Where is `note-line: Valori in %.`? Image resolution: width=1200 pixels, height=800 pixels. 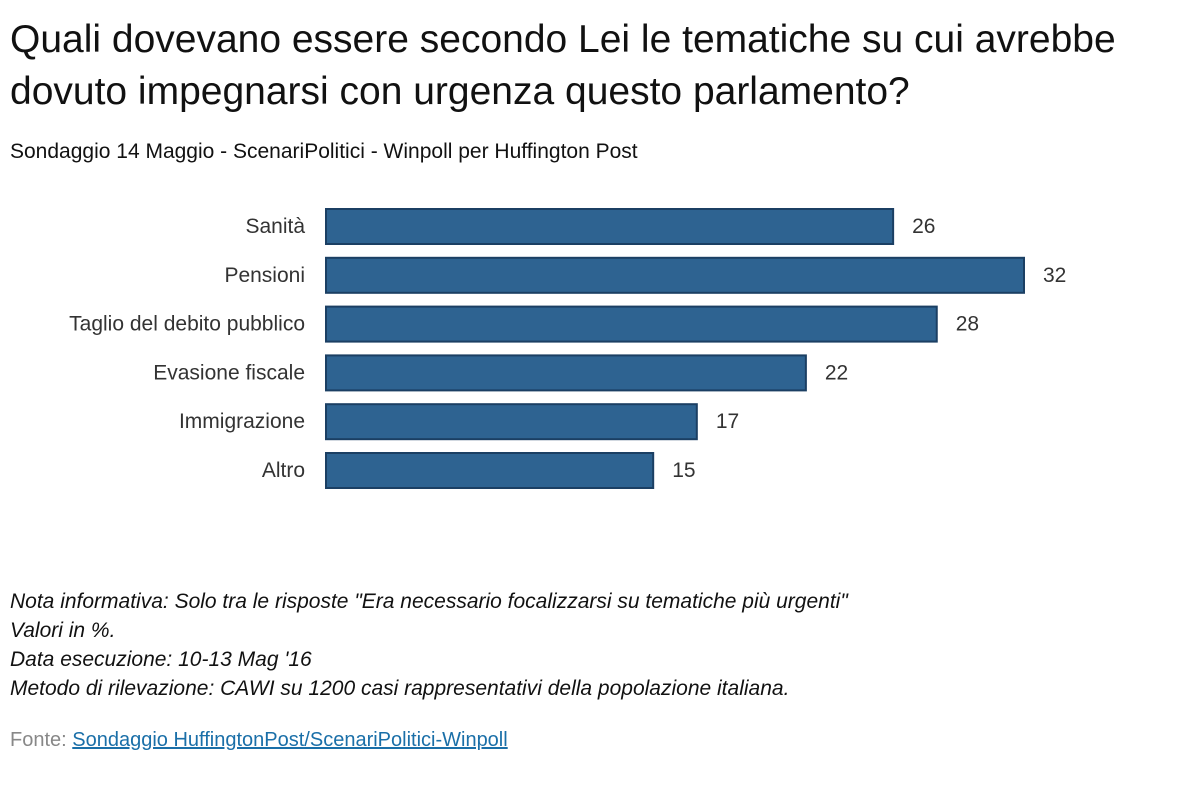 note-line: Valori in %. is located at coordinates (63, 630).